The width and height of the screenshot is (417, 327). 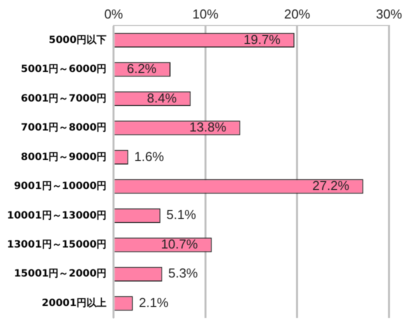 I want to click on y-tick-label: 15001円～2000円, so click(x=60, y=274).